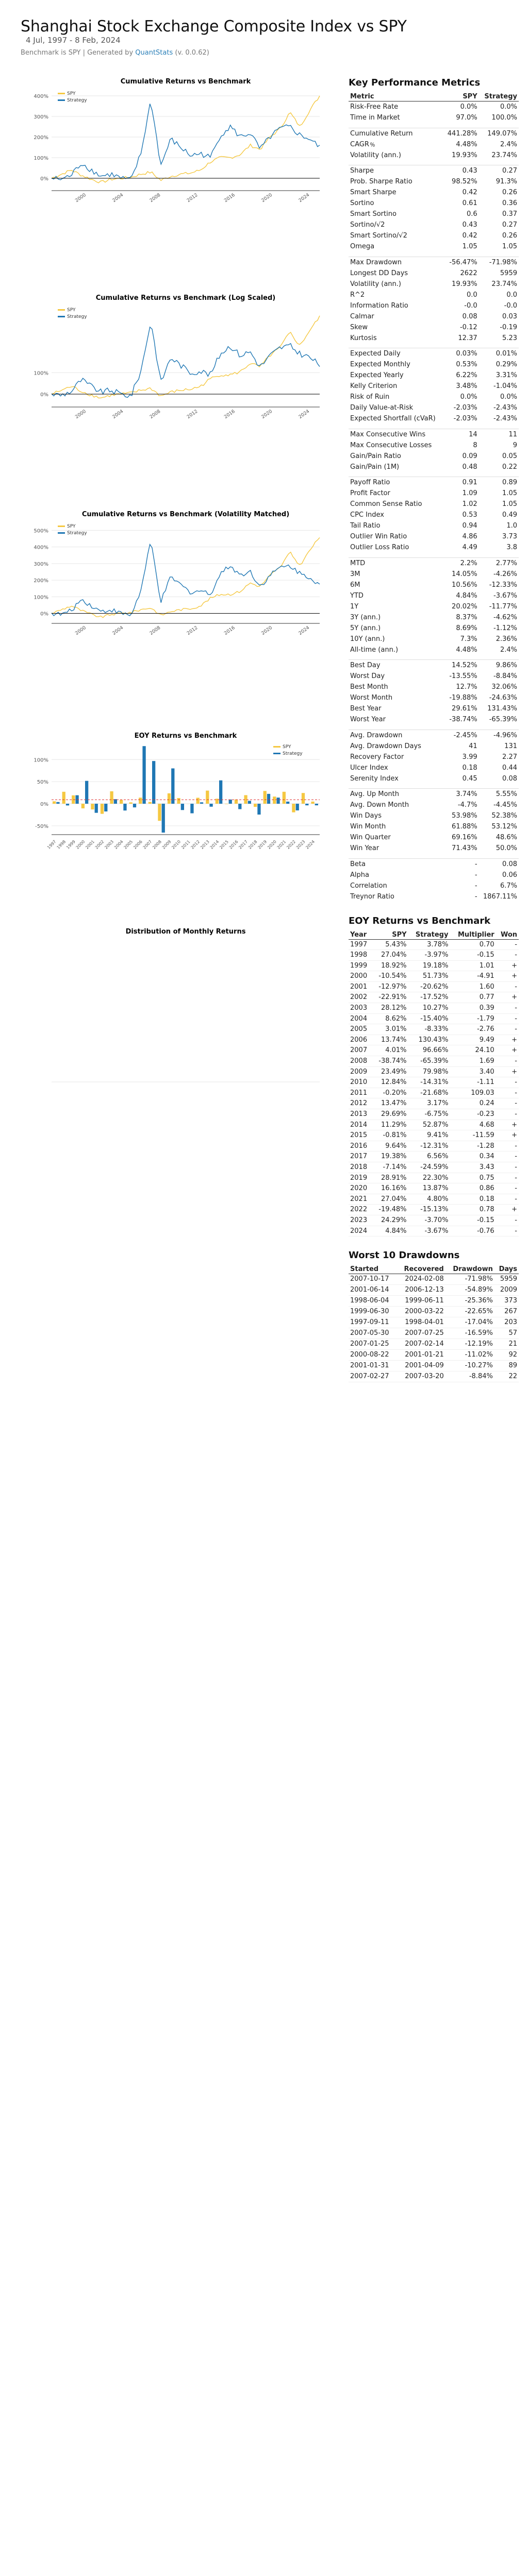 The height and width of the screenshot is (2576, 528). I want to click on table-cell: 0.77, so click(473, 998).